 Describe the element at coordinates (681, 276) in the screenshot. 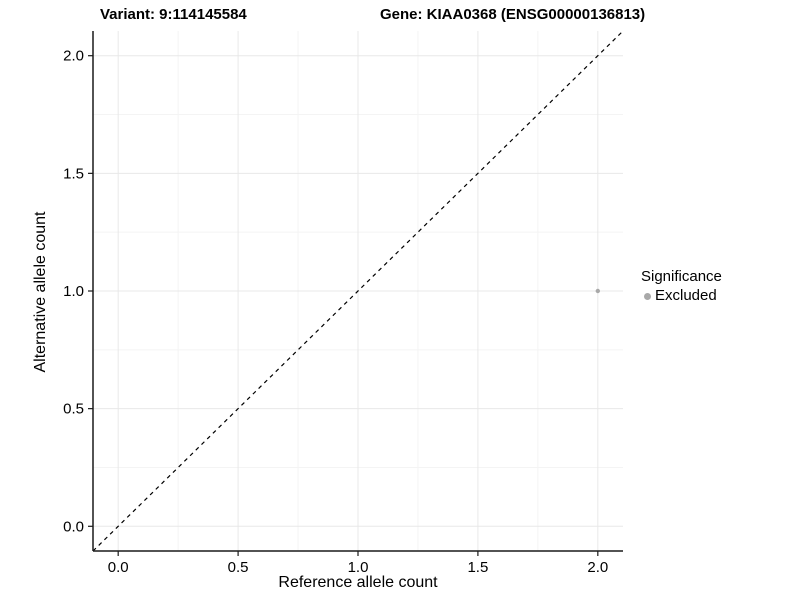

I see `legend-title: Significance` at that location.